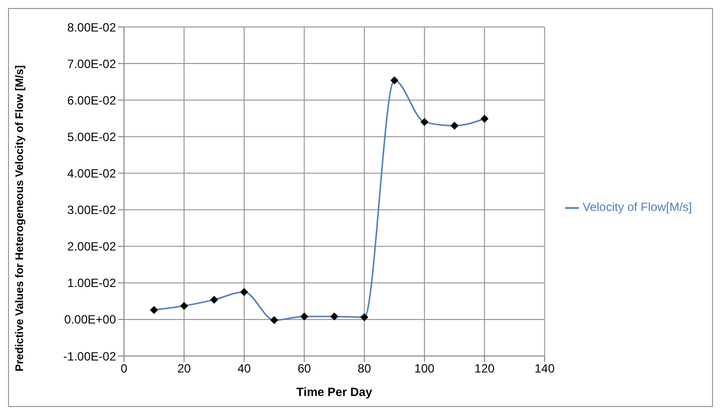 The width and height of the screenshot is (721, 415). I want to click on y-tick-label: 0.00E+00, so click(90, 319).